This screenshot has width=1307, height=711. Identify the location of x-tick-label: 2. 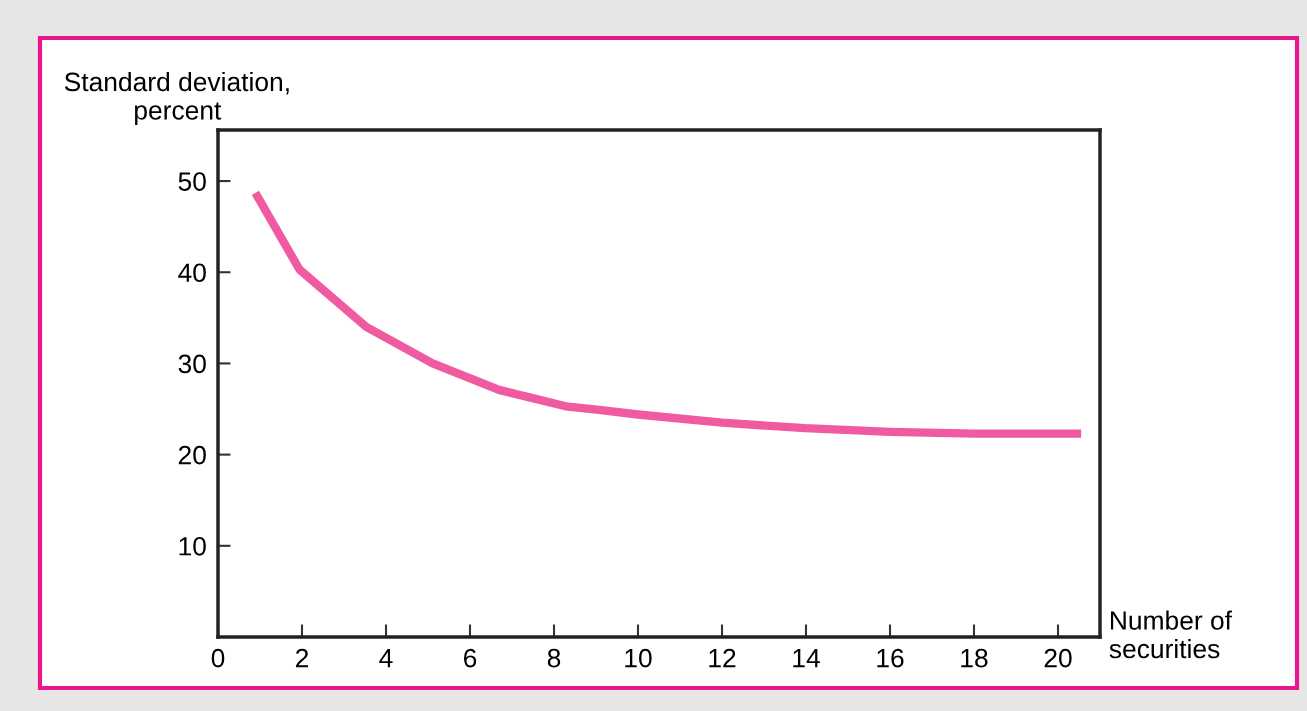
(302, 658).